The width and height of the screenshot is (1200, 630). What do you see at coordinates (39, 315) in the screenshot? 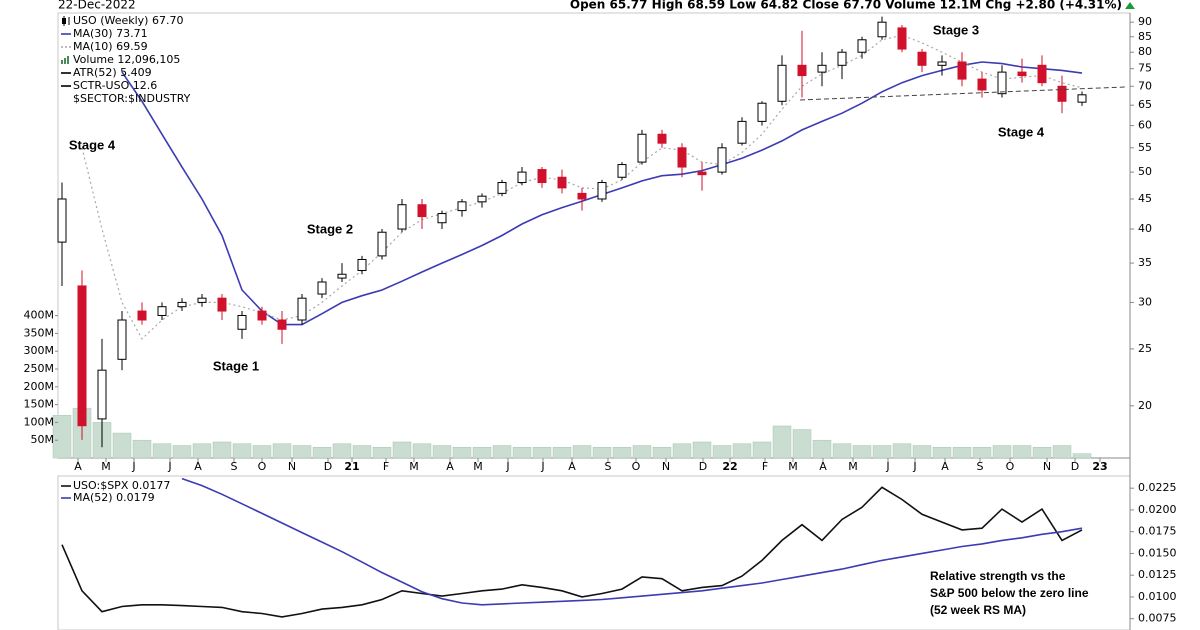
I see `volume-tick-label: 400M` at bounding box center [39, 315].